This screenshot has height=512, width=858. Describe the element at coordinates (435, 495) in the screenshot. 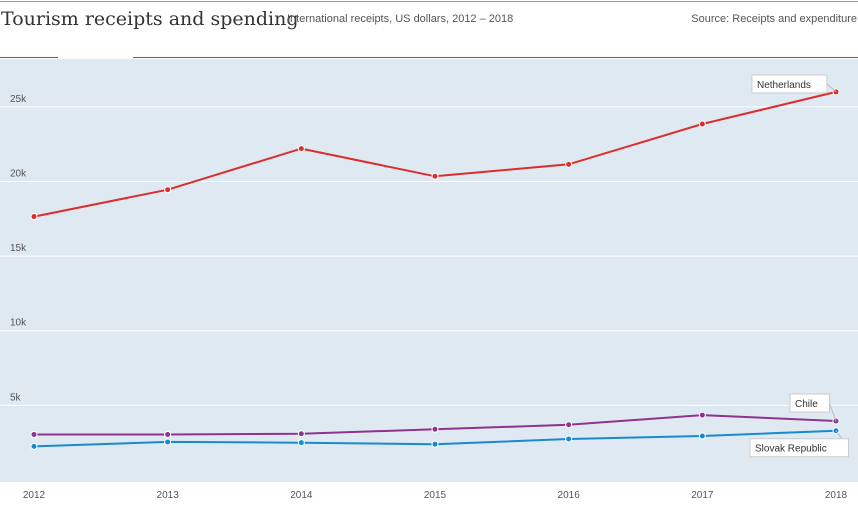

I see `x-tick-label: 2015` at that location.